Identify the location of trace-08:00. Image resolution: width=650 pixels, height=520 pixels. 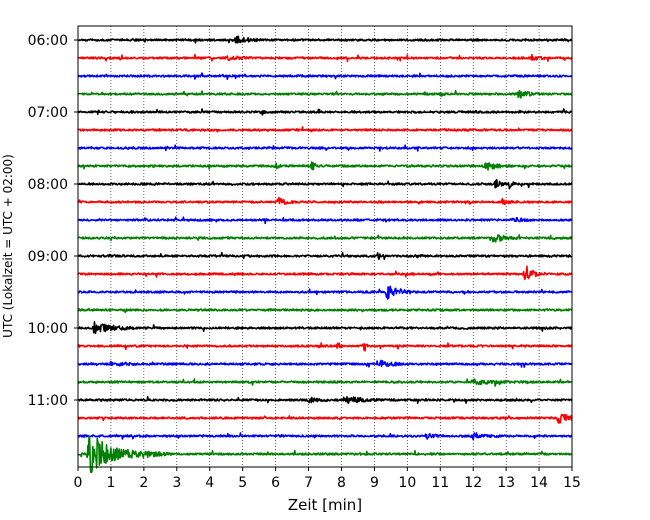
(325, 184).